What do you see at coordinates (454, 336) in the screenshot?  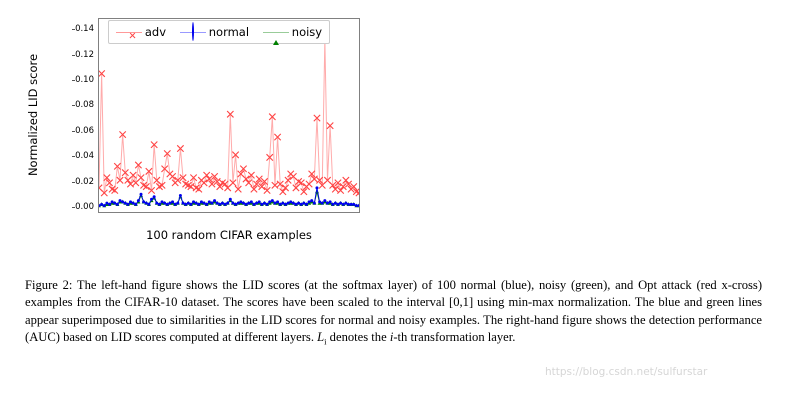 I see `caption-tail-post: -th transformation layer.` at bounding box center [454, 336].